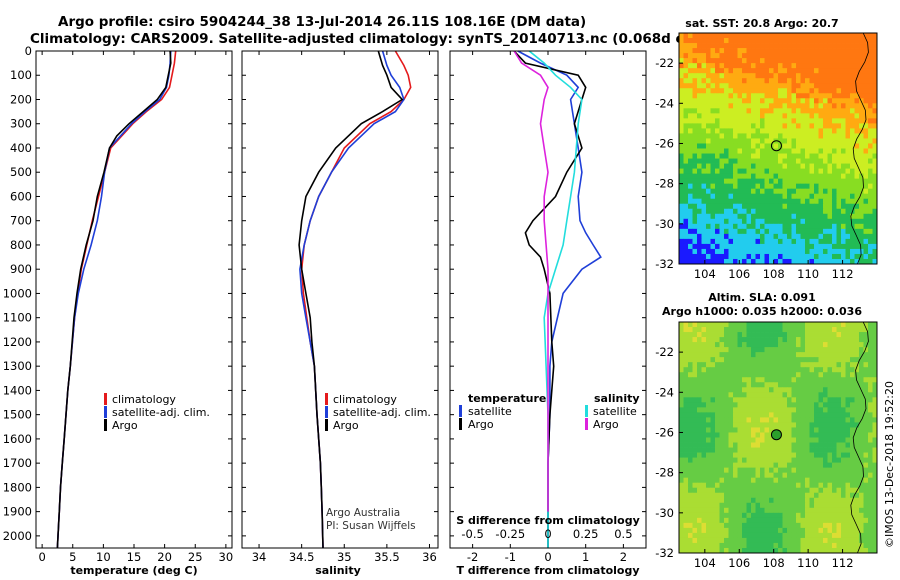  What do you see at coordinates (490, 411) in the screenshot?
I see `legend-label-temperature-satellite: satellite` at bounding box center [490, 411].